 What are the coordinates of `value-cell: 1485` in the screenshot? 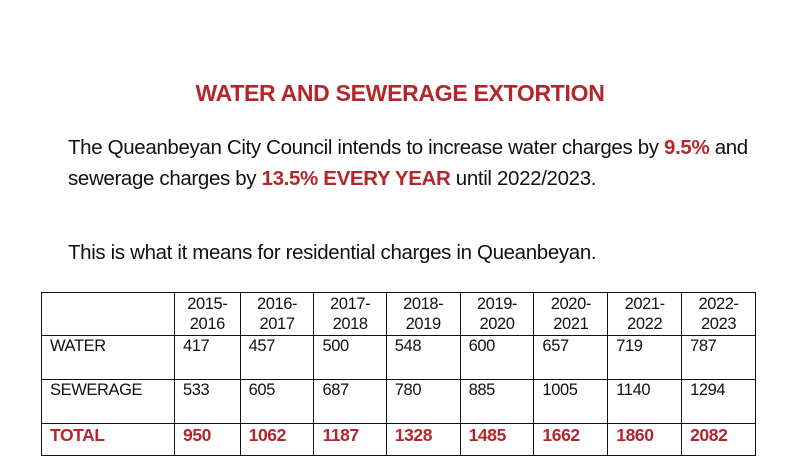 It's located at (497, 439).